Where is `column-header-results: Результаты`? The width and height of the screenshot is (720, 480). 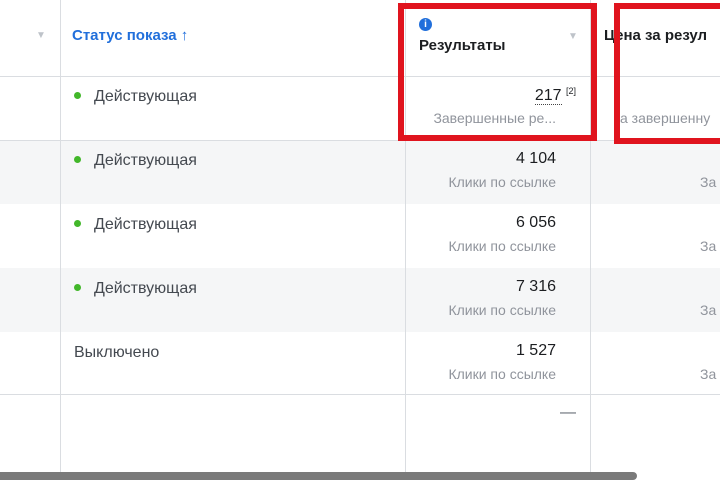 column-header-results: Результаты is located at coordinates (462, 45).